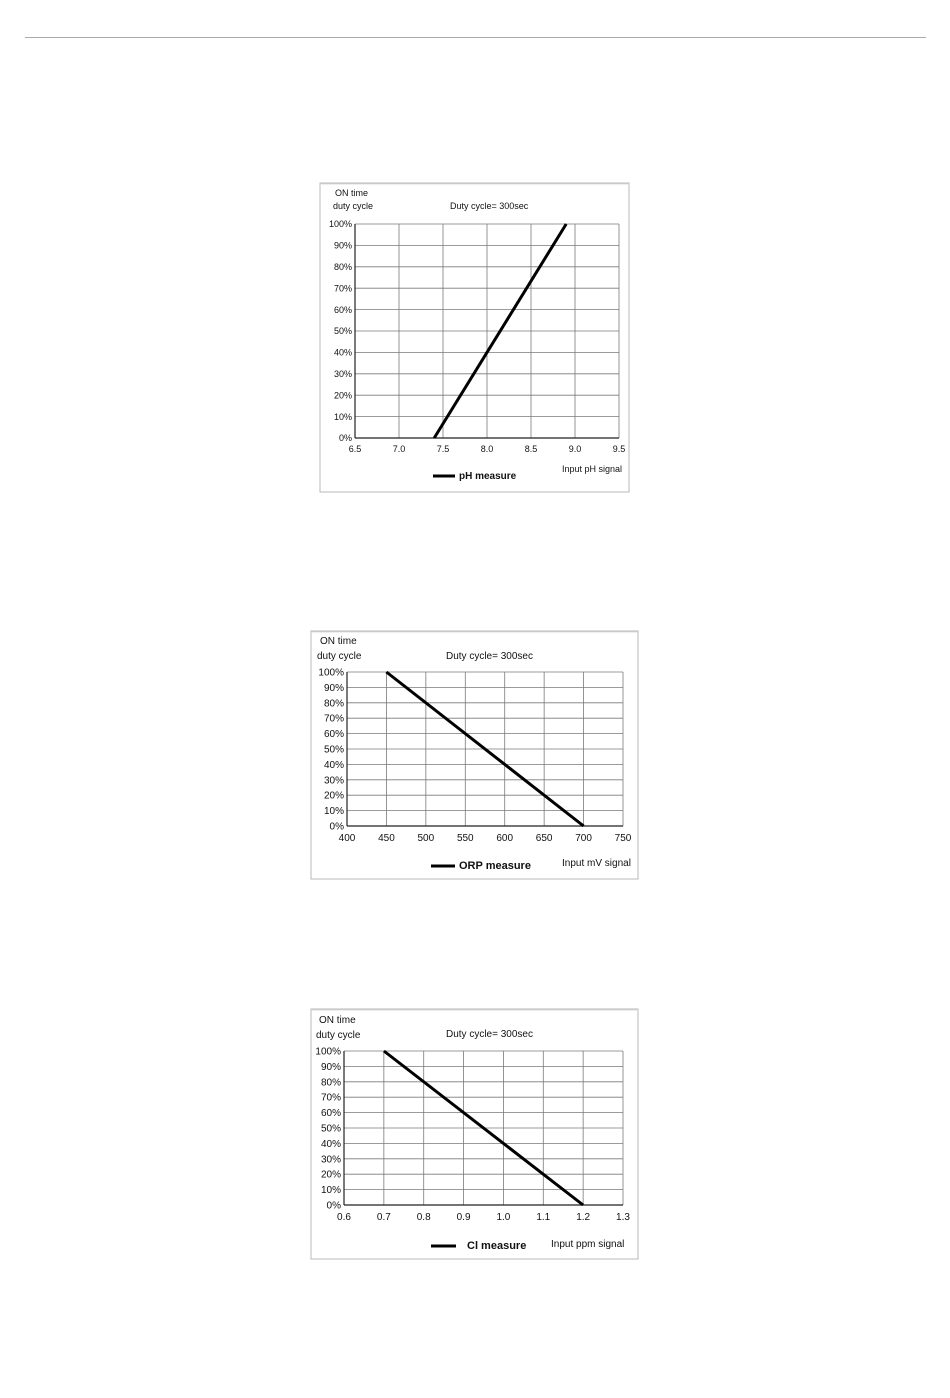 This screenshot has width=950, height=1398. Describe the element at coordinates (619, 449) in the screenshot. I see `x-tick-label: 9.5` at that location.